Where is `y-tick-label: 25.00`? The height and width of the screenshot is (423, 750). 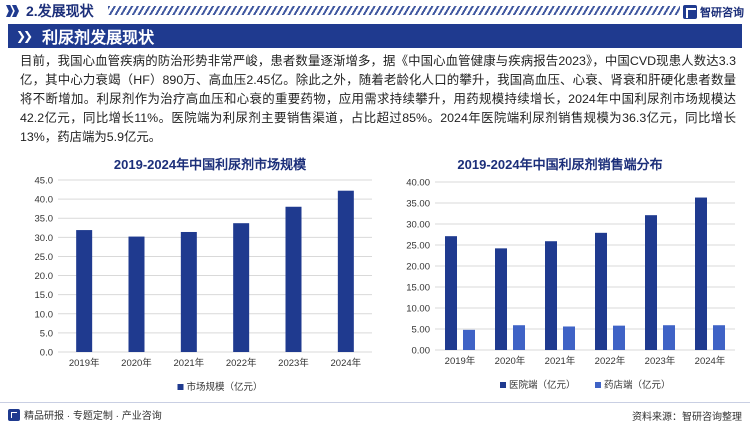
y-tick-label: 25.00 is located at coordinates (418, 246).